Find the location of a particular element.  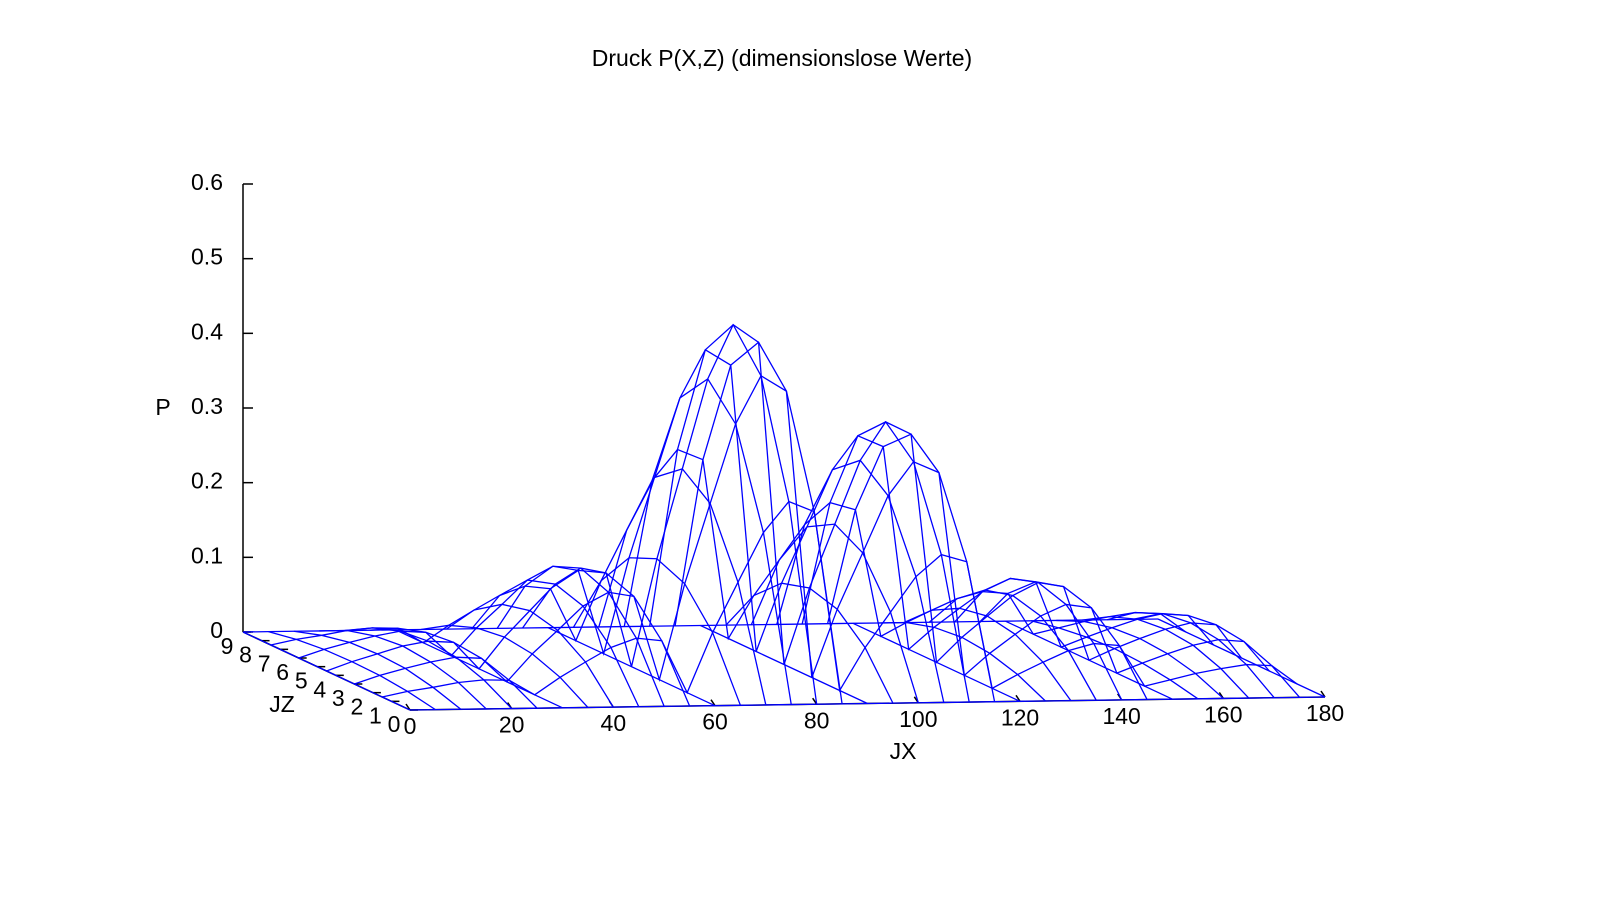

x-tick-label: 180 is located at coordinates (1325, 713).